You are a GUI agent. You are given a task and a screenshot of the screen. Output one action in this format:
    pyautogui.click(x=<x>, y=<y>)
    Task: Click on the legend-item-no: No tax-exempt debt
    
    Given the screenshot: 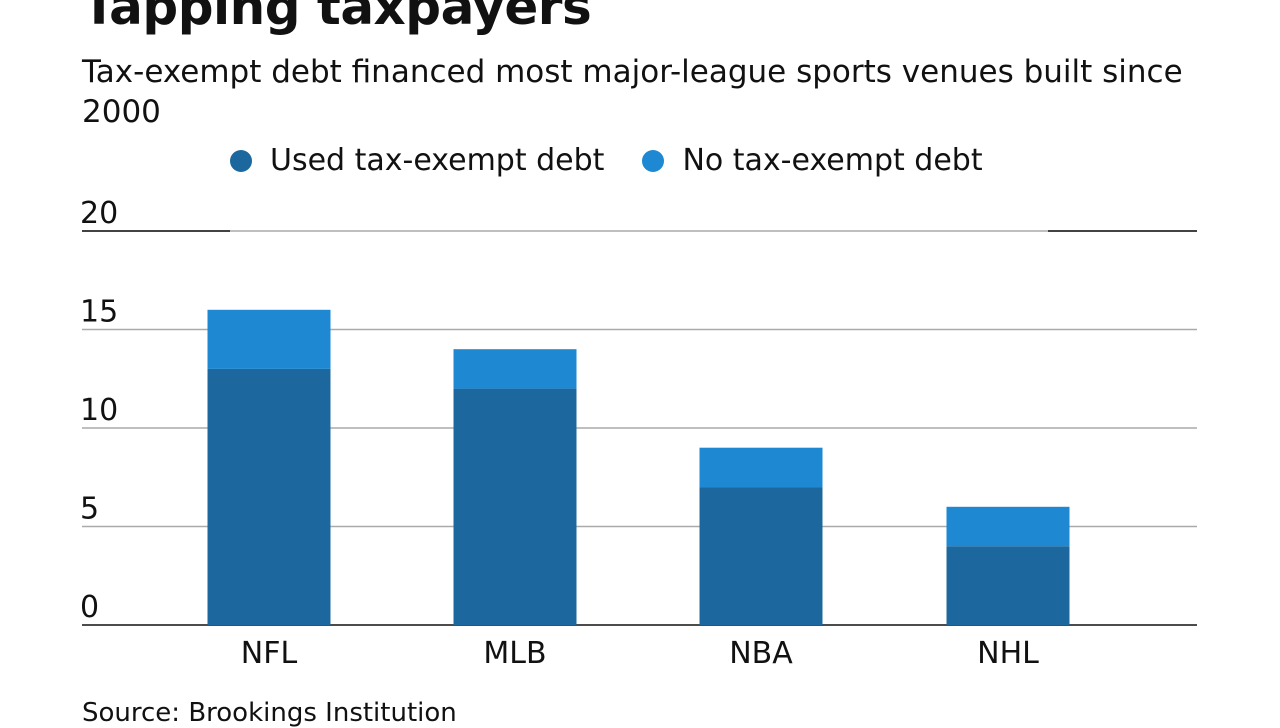 What is the action you would take?
    pyautogui.click(x=812, y=160)
    